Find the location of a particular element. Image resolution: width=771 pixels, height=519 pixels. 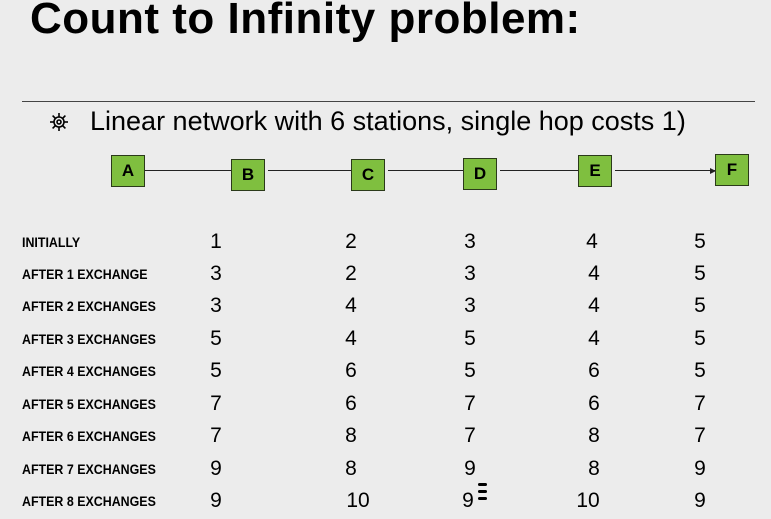

row-label: AFTER 7 EXCHANGES is located at coordinates (89, 469).